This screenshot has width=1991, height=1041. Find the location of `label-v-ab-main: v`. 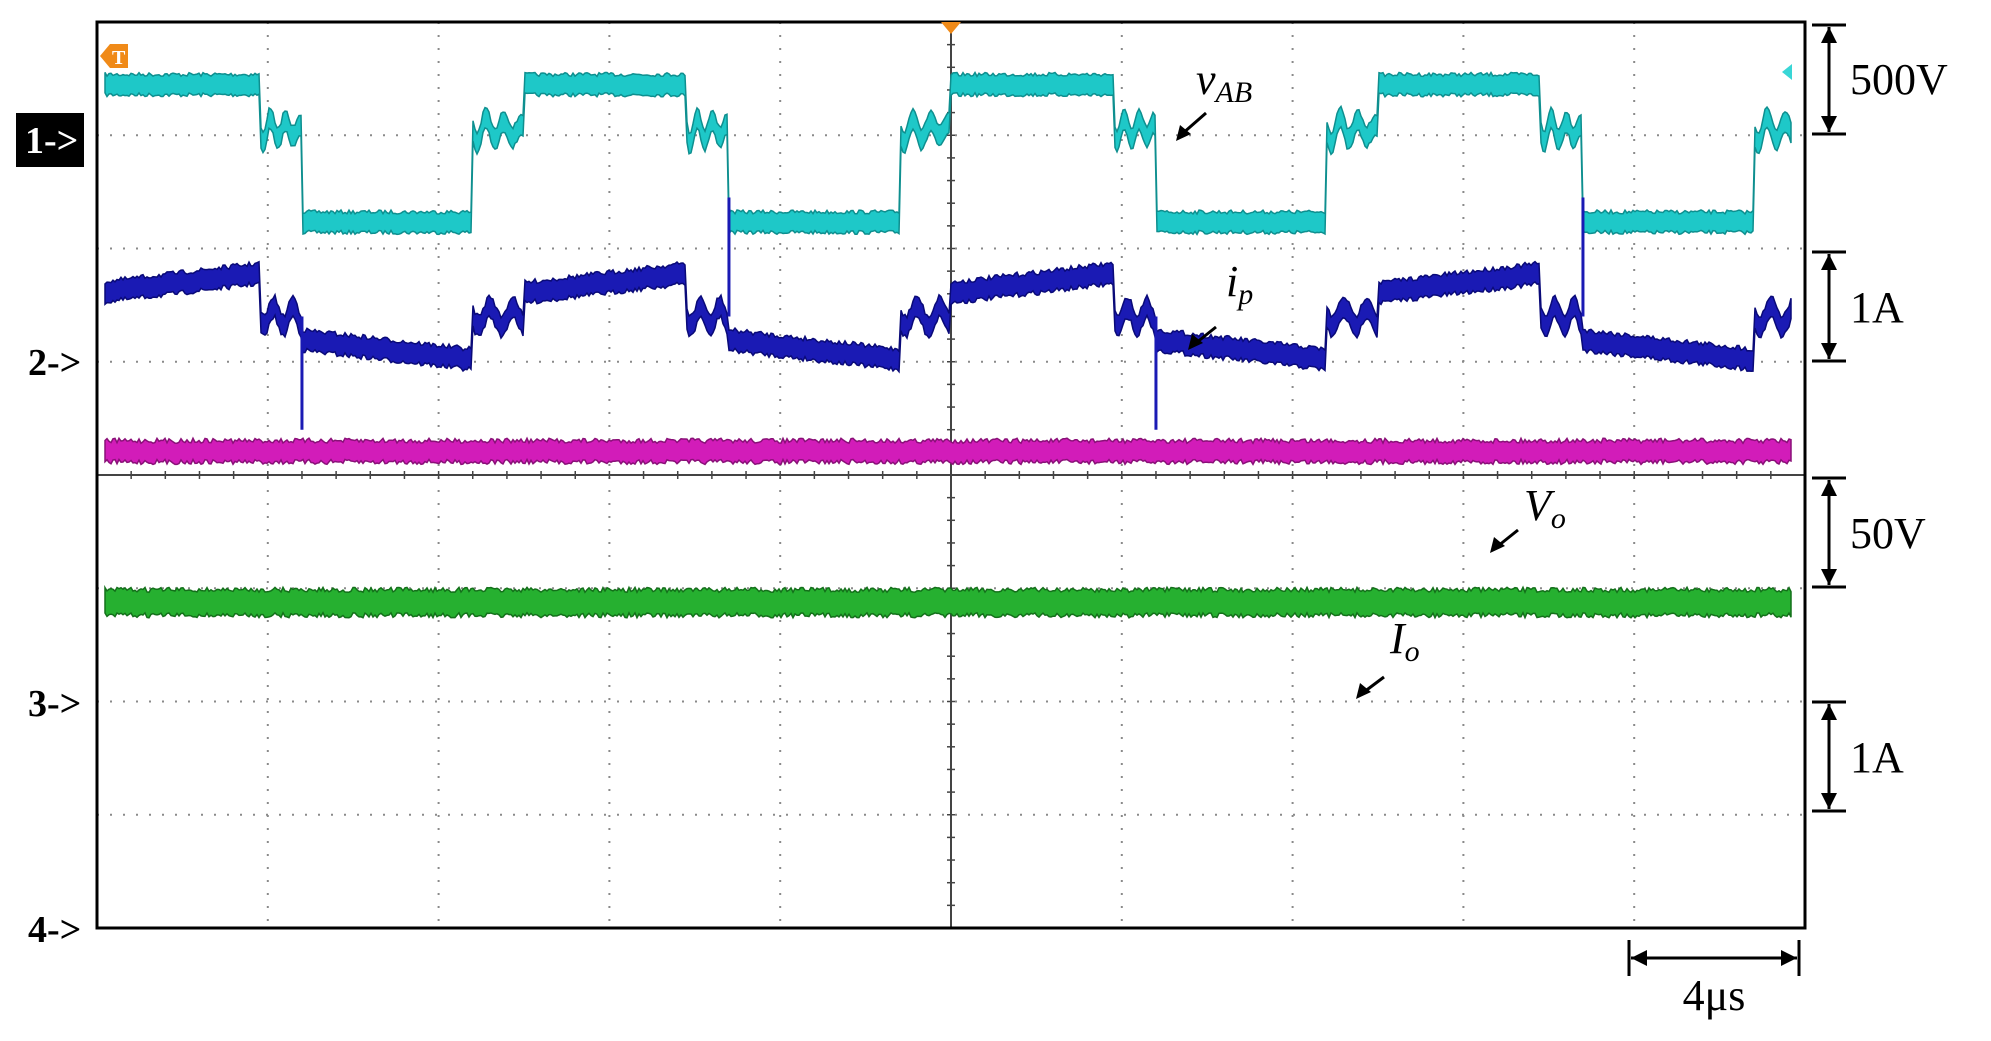

label-v-ab-main: v is located at coordinates (1206, 79).